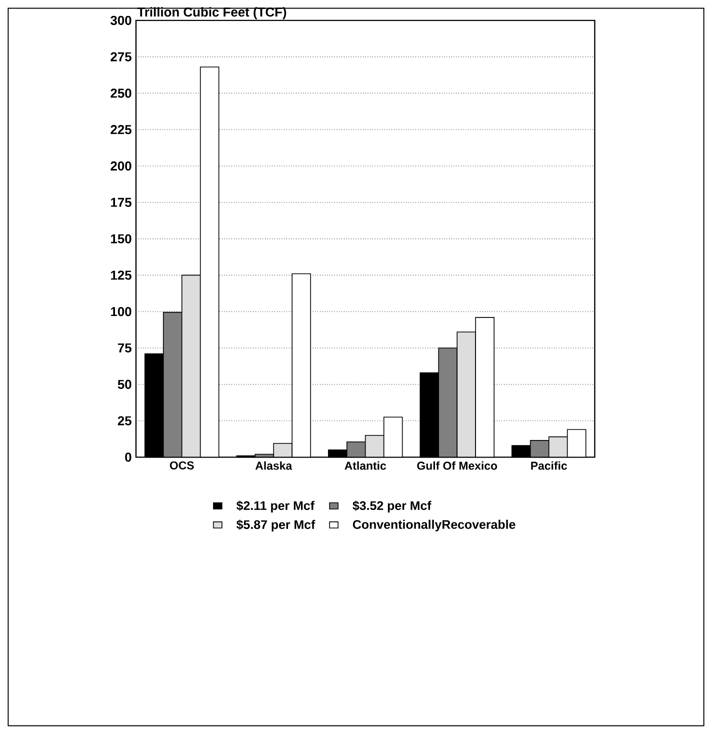  What do you see at coordinates (121, 129) in the screenshot?
I see `y-tick-label: 225` at bounding box center [121, 129].